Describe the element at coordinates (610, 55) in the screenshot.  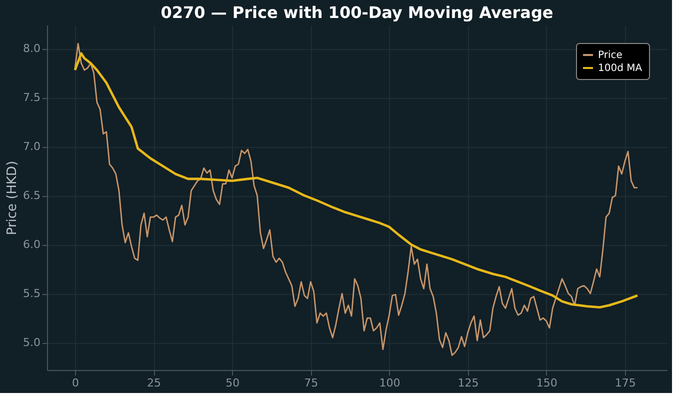
I see `legend-label: Price` at that location.